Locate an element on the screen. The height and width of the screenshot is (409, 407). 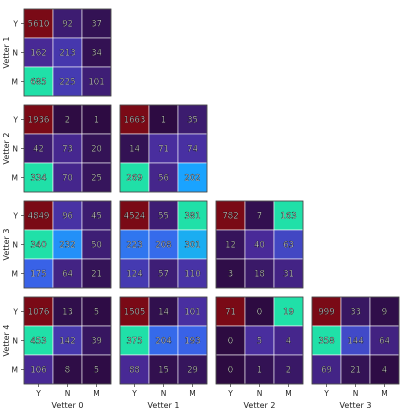
cell-value-label: 34 is located at coordinates (96, 54).